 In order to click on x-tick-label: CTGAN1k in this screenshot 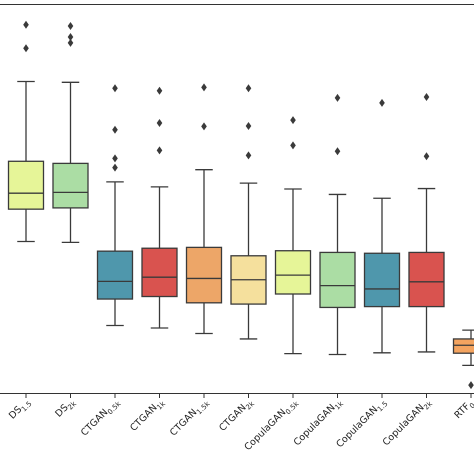, I will do `click(147, 415)`.